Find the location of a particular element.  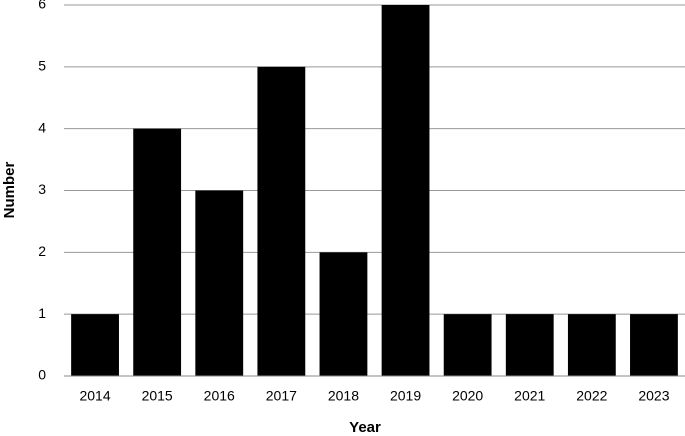

x-tick-label: 2020 is located at coordinates (467, 396).